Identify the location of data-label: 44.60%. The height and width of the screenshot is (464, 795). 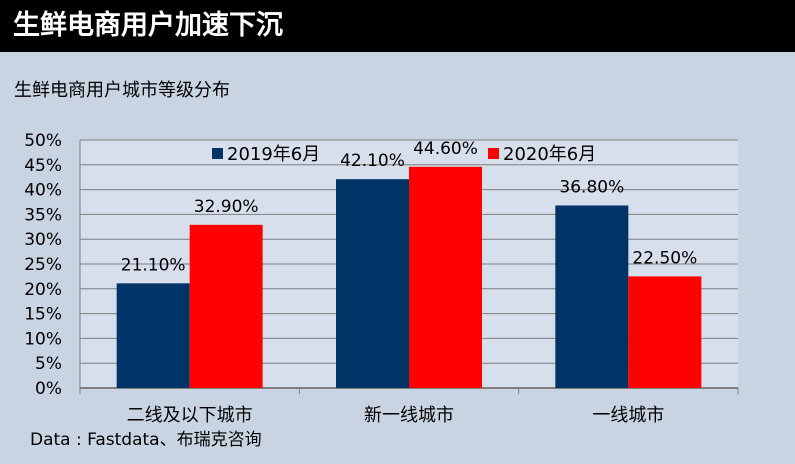
(445, 149).